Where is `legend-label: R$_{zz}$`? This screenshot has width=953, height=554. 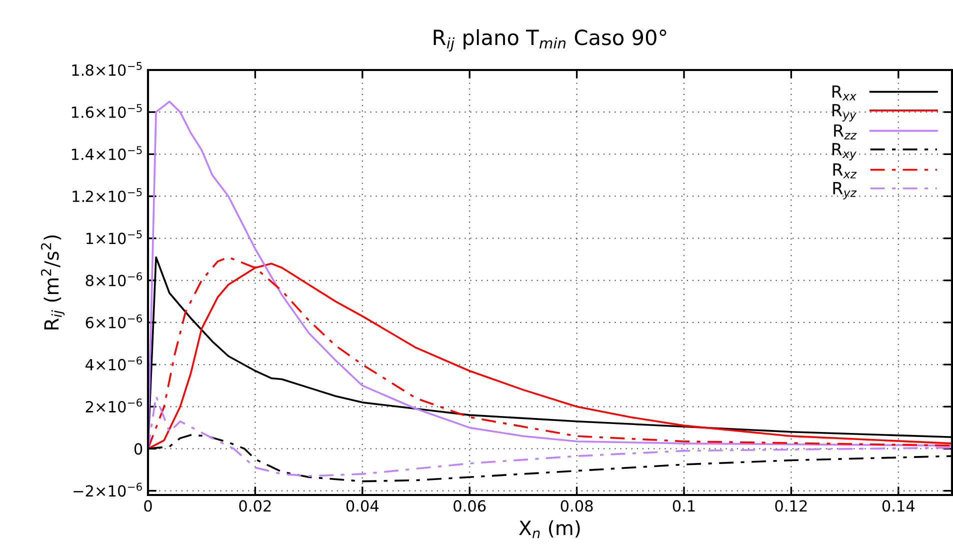
legend-label: R$_{zz}$ is located at coordinates (845, 132).